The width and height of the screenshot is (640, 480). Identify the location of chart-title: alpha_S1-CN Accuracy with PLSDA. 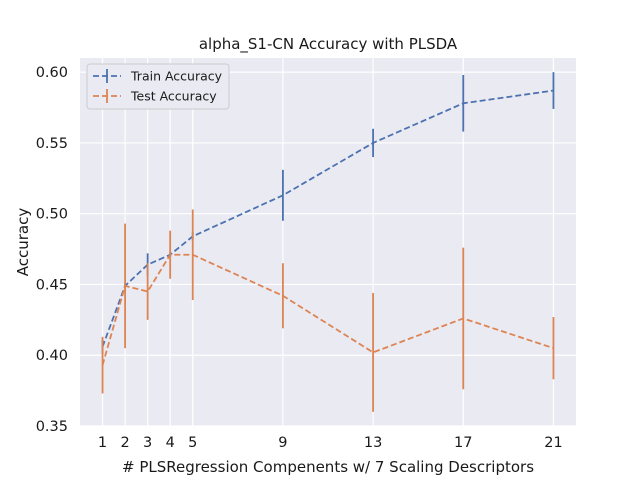
(328, 44).